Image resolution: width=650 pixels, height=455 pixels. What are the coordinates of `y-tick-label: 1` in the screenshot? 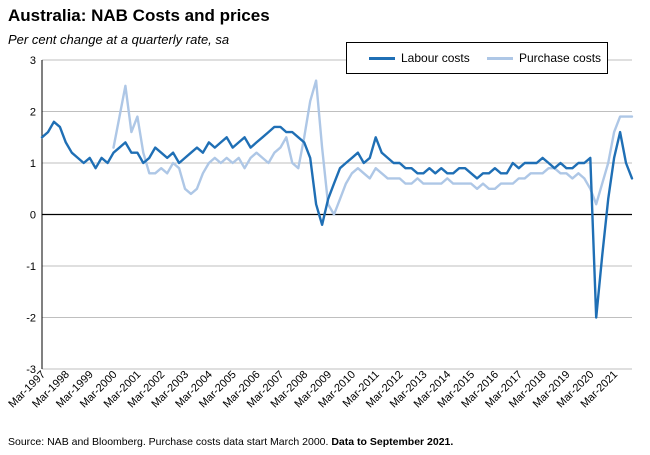 It's located at (33, 164).